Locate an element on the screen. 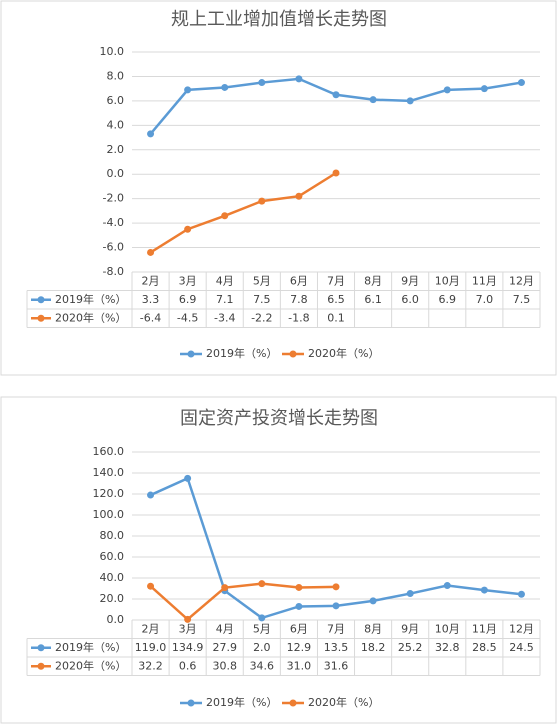 This screenshot has height=726, width=558. y-tick-label: 8.0 is located at coordinates (116, 75).